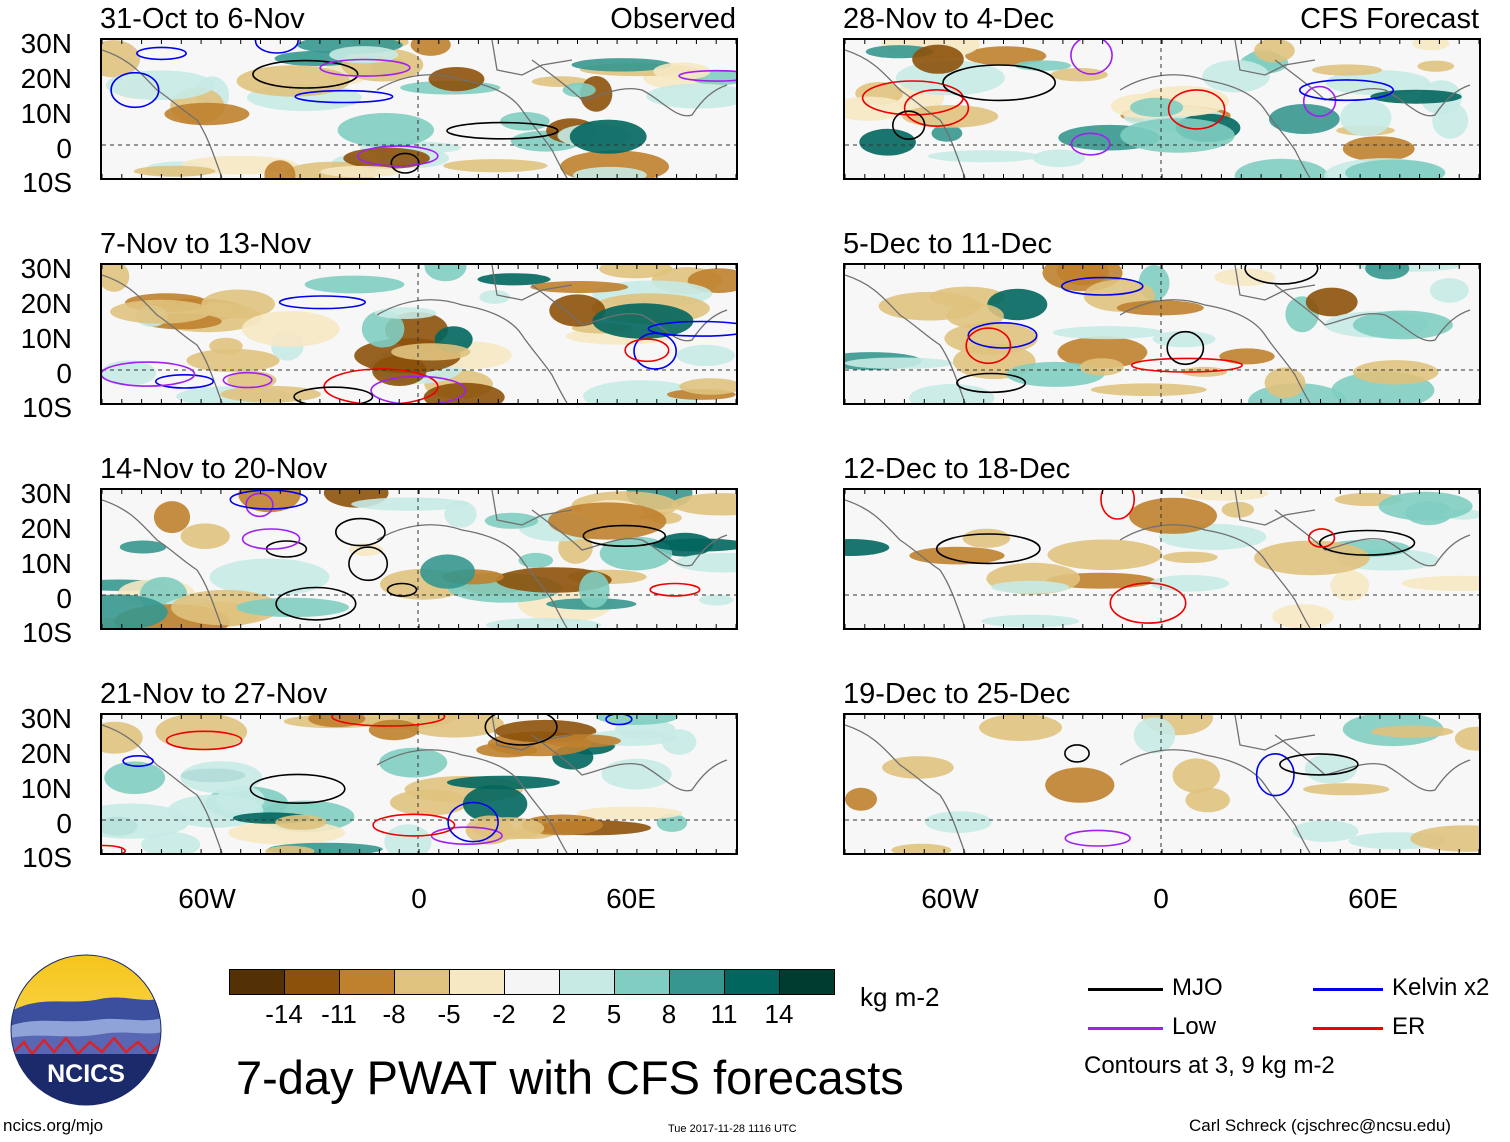 The image size is (1510, 1142). I want to click on legend-er-label: ER, so click(1409, 1026).